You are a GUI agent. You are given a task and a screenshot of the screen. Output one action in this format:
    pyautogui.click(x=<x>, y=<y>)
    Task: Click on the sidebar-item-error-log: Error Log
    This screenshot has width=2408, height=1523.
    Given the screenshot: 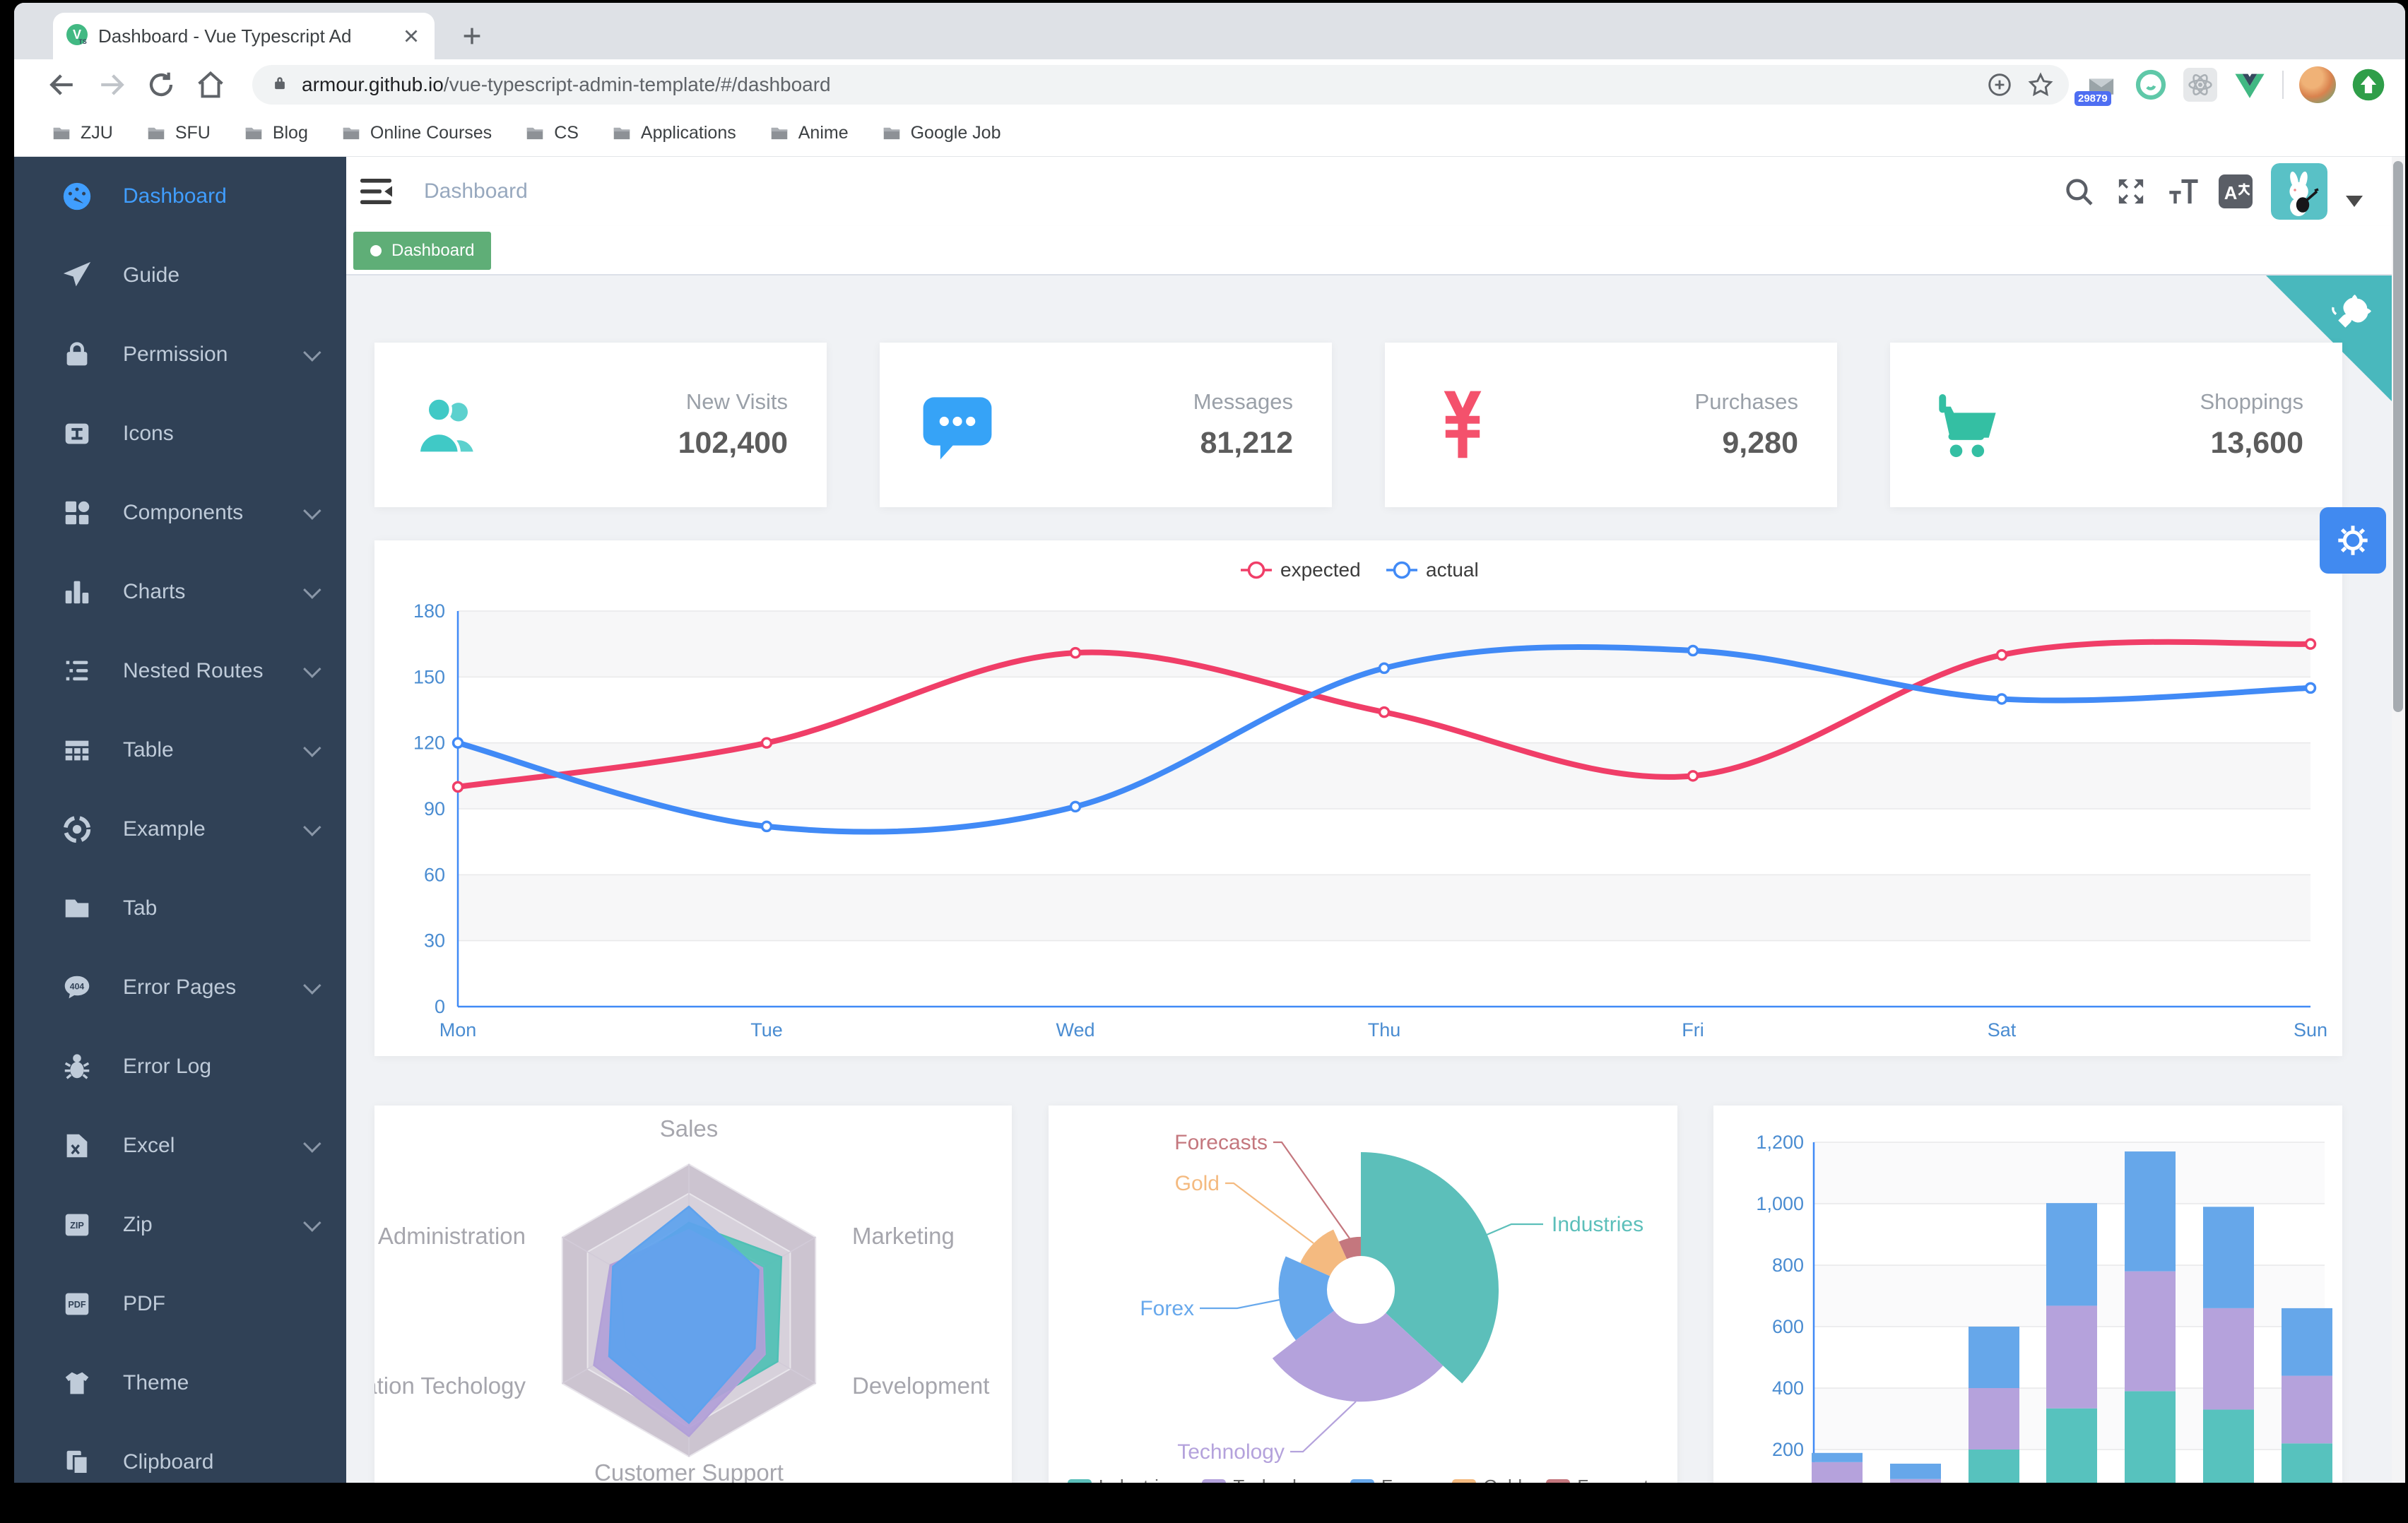 What is the action you would take?
    pyautogui.click(x=180, y=1066)
    